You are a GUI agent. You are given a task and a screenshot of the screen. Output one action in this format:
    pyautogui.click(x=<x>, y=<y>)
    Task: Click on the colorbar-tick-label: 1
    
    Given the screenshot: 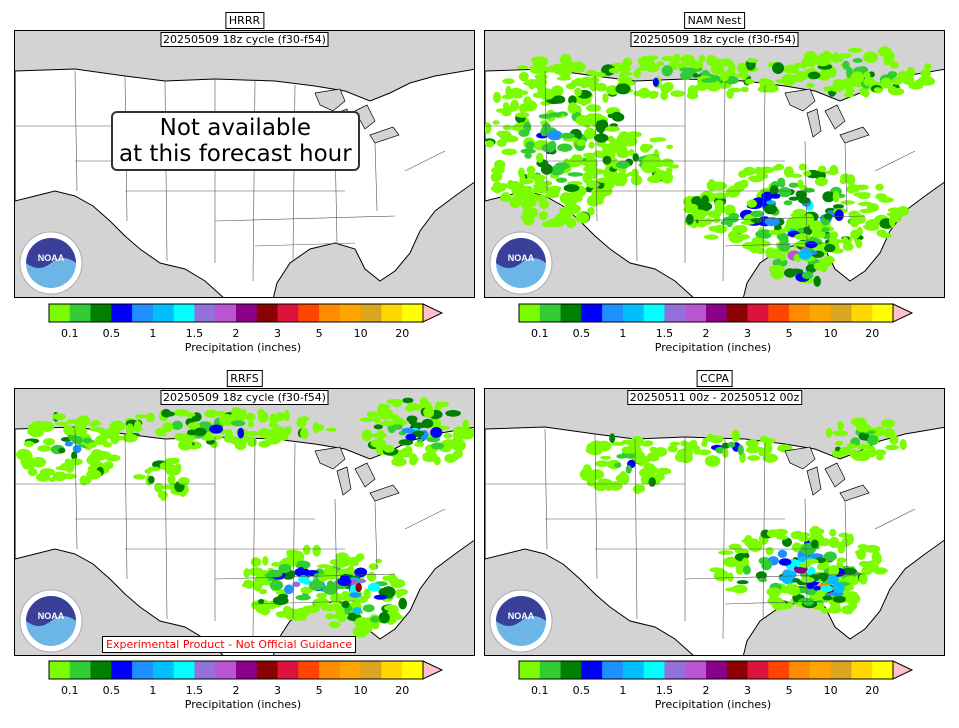 What is the action you would take?
    pyautogui.click(x=153, y=333)
    